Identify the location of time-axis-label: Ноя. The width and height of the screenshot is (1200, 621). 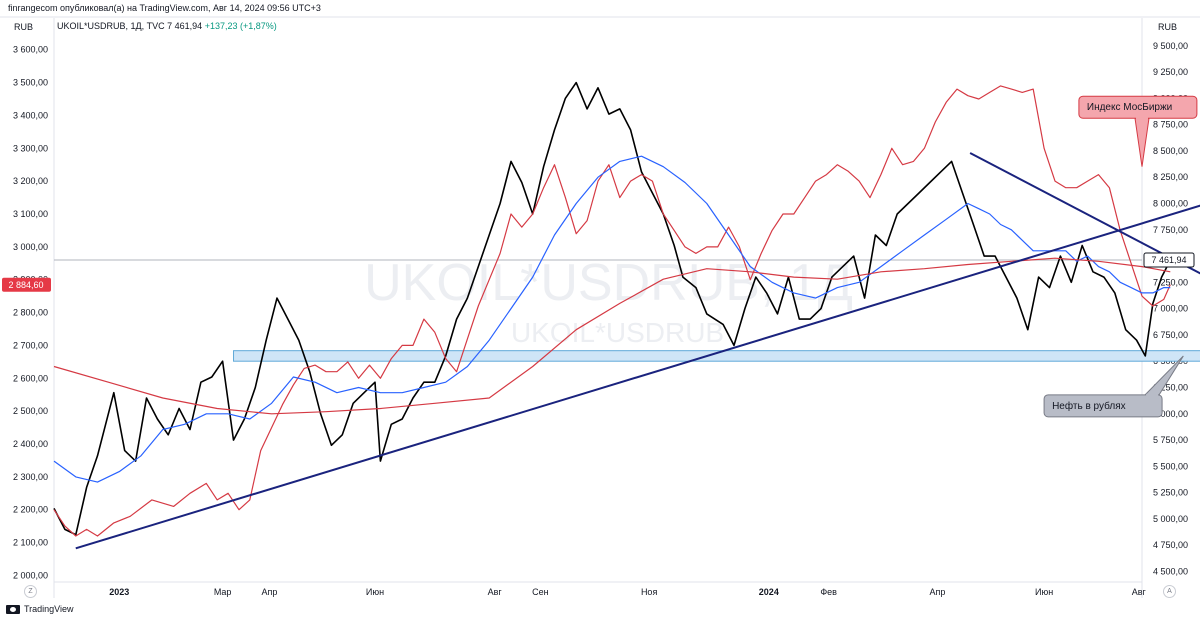
(649, 592).